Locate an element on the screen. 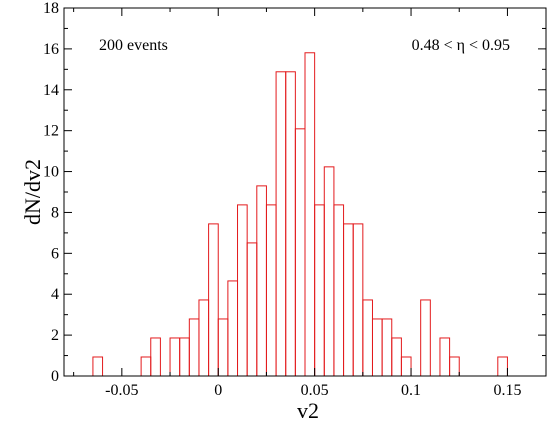  y-tick-label: 14 is located at coordinates (51, 90).